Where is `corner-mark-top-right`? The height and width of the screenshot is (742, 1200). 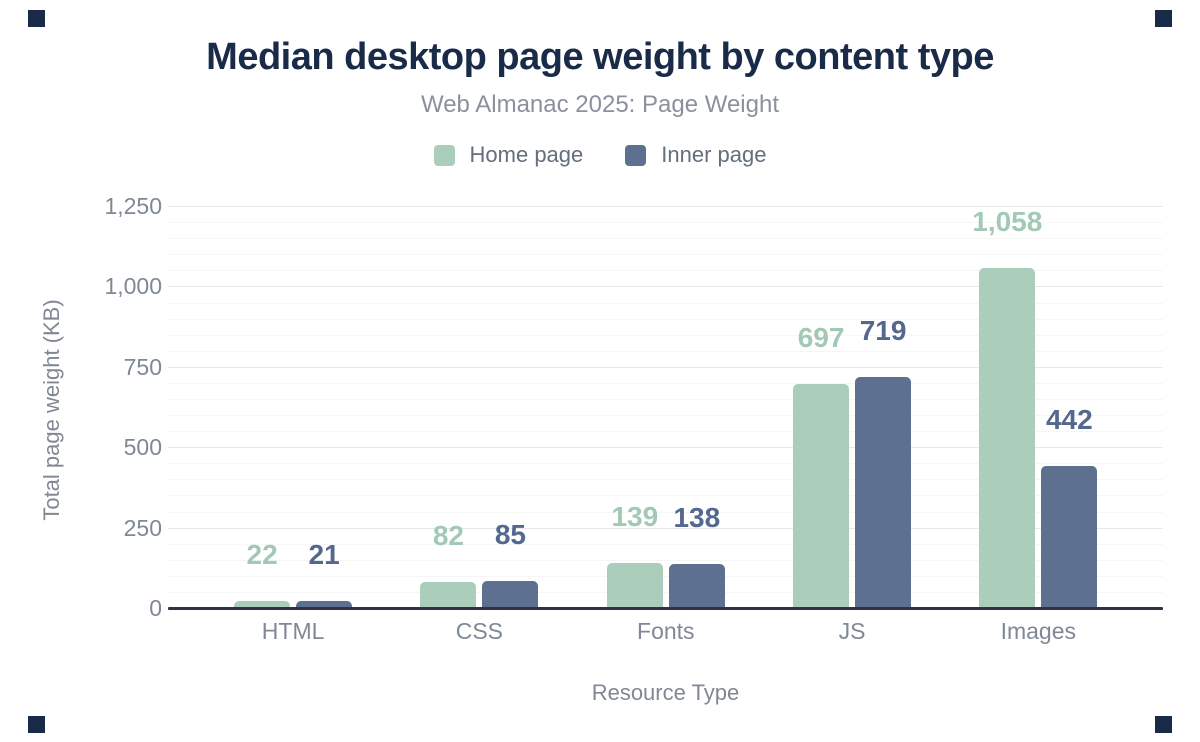 corner-mark-top-right is located at coordinates (1163, 18).